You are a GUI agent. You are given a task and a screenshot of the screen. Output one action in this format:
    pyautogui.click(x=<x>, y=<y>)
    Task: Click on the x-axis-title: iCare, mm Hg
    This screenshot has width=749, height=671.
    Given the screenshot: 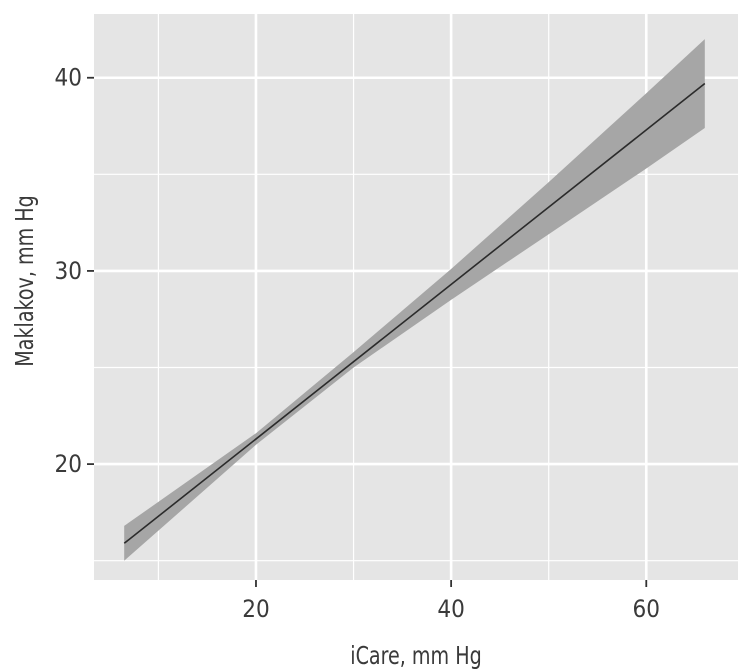 What is the action you would take?
    pyautogui.click(x=415, y=655)
    